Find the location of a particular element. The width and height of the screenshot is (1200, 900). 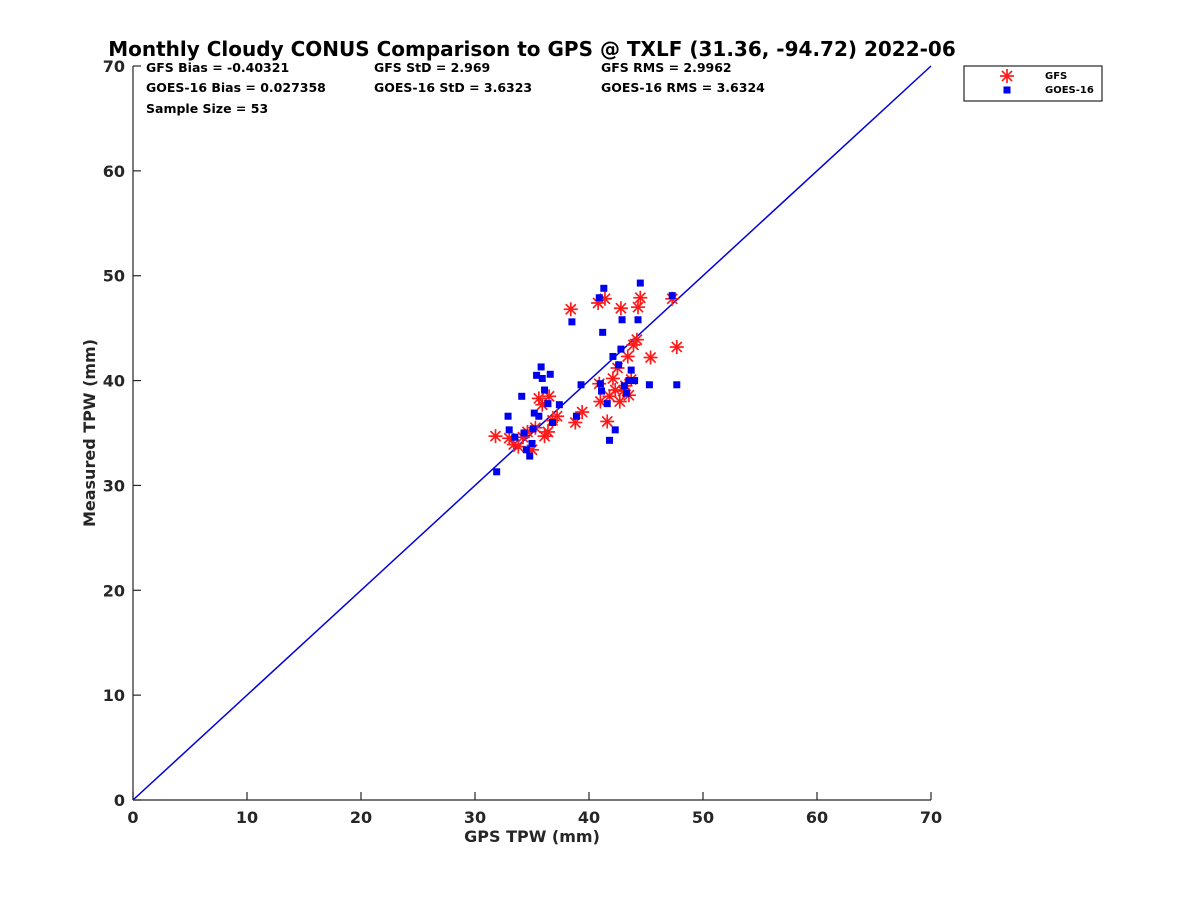

y-tick-label: 10 is located at coordinates (114, 695).